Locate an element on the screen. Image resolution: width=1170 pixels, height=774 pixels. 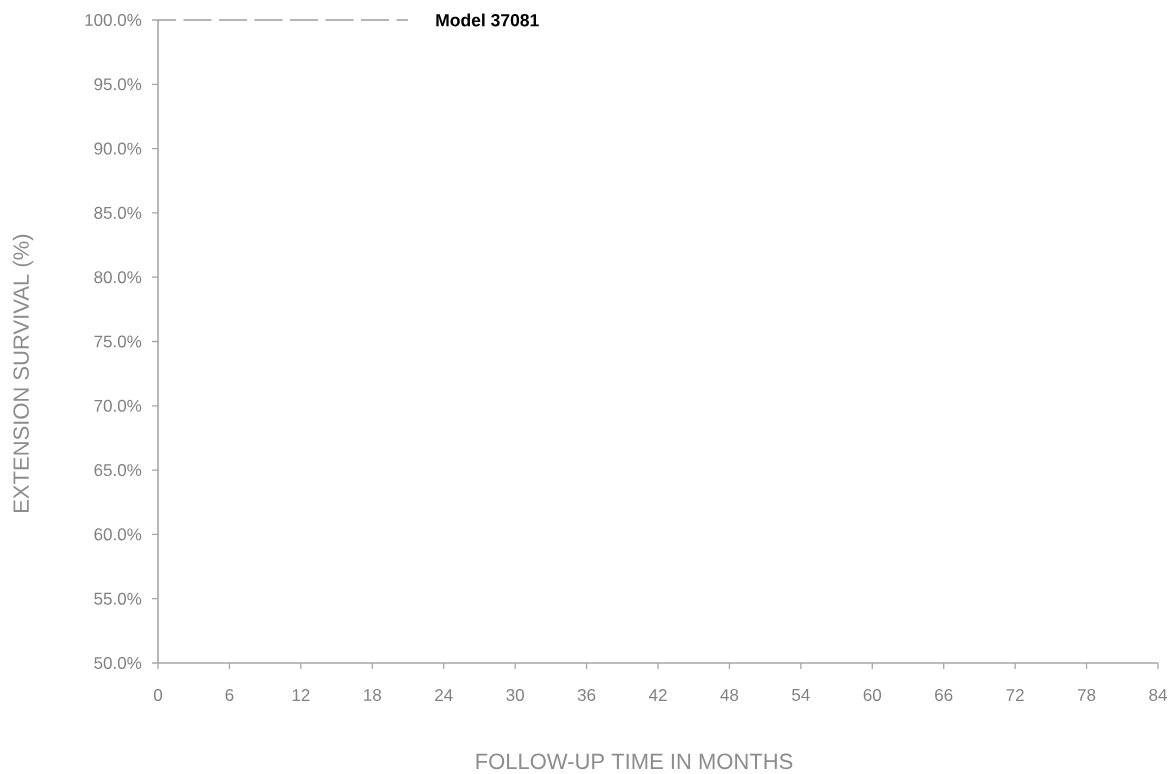
x-tick-label: 48 is located at coordinates (729, 695).